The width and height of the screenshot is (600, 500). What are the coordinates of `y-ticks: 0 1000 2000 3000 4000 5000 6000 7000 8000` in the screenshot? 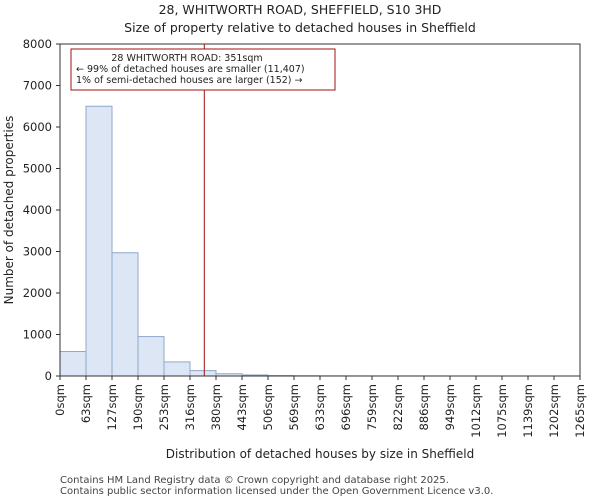 It's located at (41, 210).